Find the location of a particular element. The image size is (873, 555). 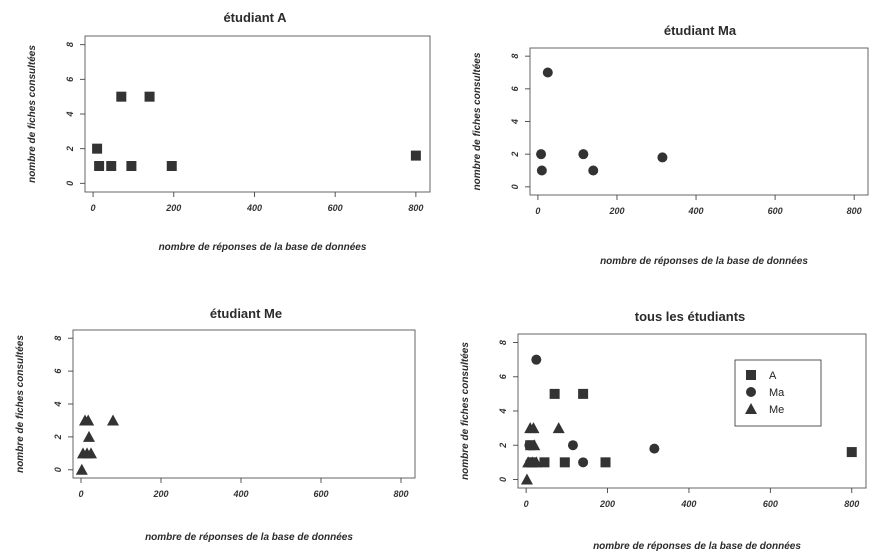

legend: A Ma Me is located at coordinates (778, 393).